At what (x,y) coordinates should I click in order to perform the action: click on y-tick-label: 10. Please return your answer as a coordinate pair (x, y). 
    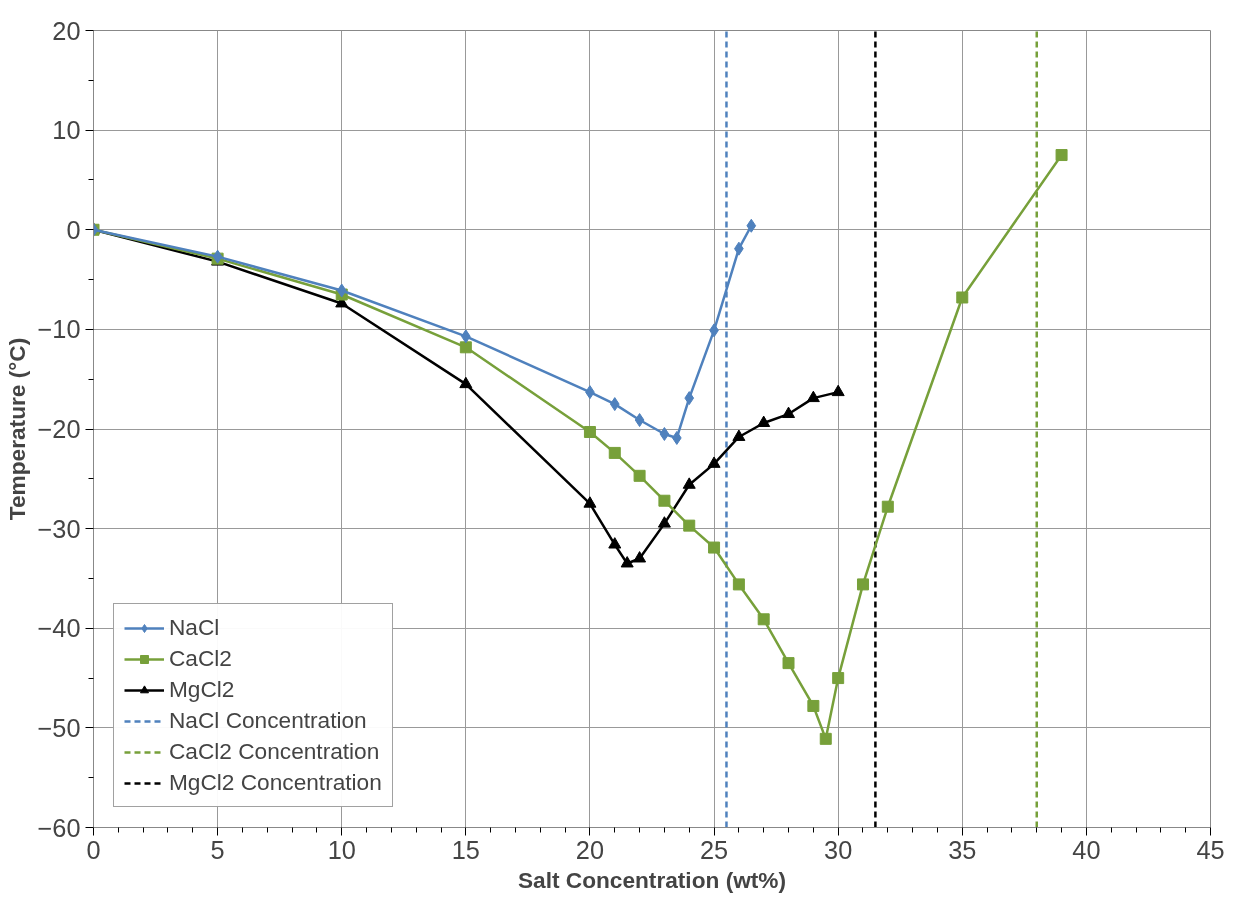
    Looking at the image, I should click on (66, 130).